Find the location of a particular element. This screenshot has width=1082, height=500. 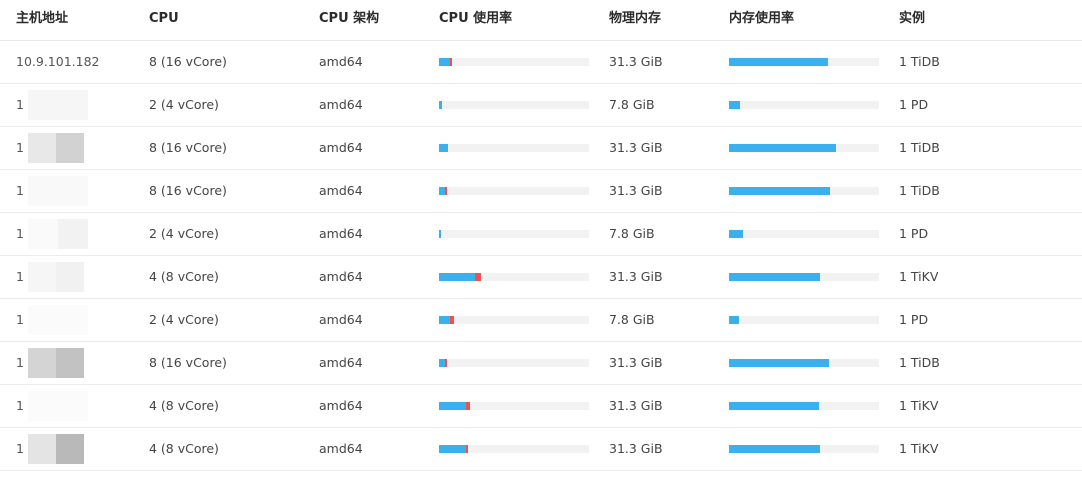

column-header-arch: CPU 架构 is located at coordinates (349, 18).